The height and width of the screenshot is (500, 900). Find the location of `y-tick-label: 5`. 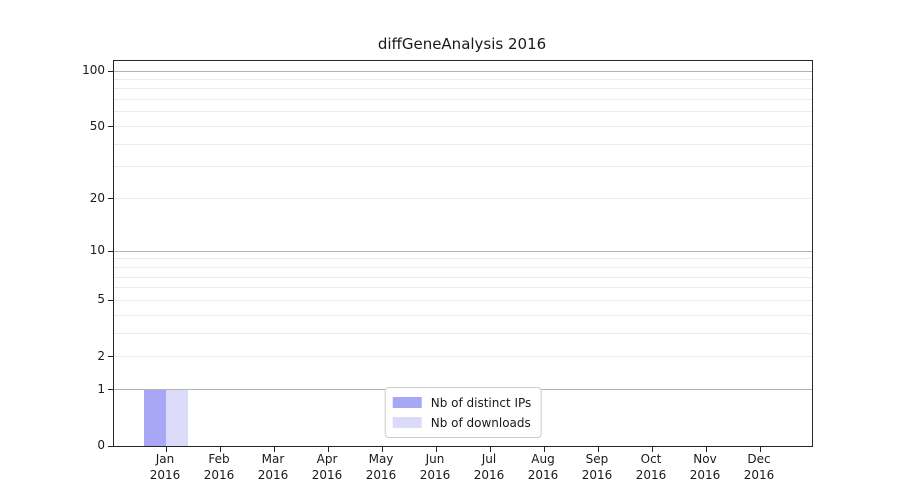

y-tick-label: 5 is located at coordinates (101, 299).